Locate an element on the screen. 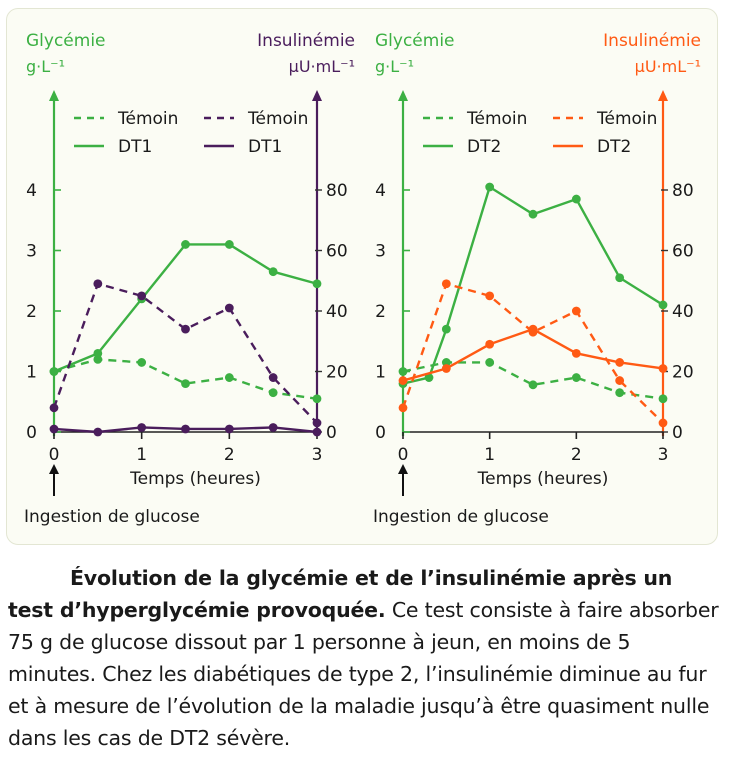 The width and height of the screenshot is (732, 771). right-tick-label: 60 is located at coordinates (683, 252).